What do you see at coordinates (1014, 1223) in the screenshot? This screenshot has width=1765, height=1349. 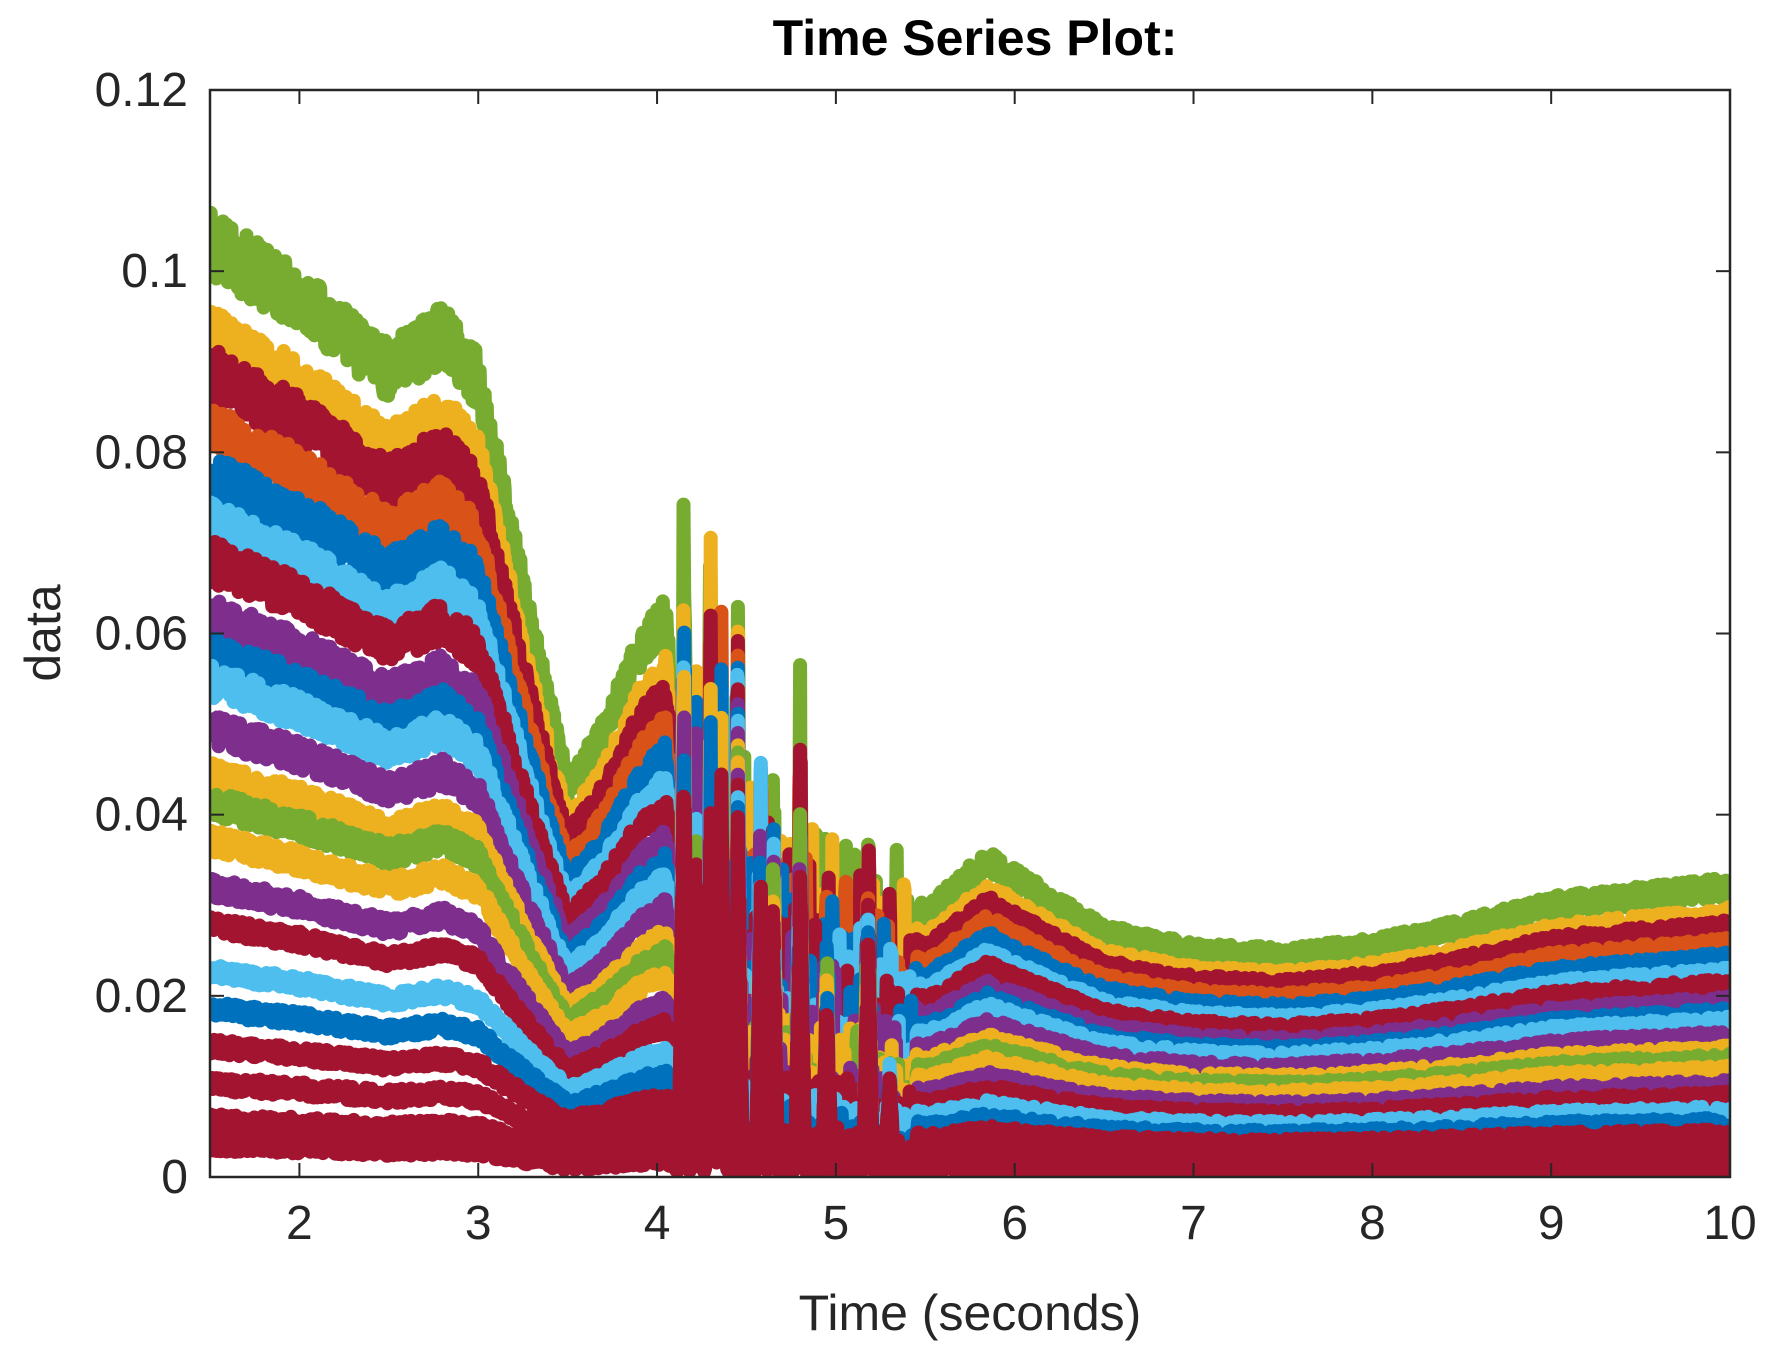 I see `x-tick-label-6: 6` at bounding box center [1014, 1223].